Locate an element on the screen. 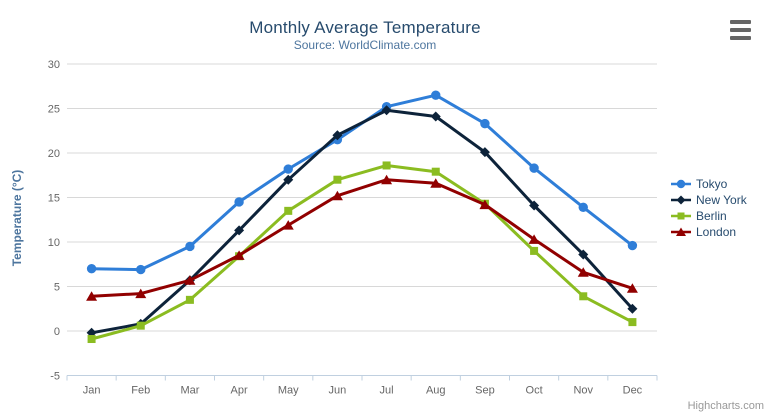 Image resolution: width=769 pixels, height=416 pixels. credits-link: Highcharts.com is located at coordinates (725, 406).